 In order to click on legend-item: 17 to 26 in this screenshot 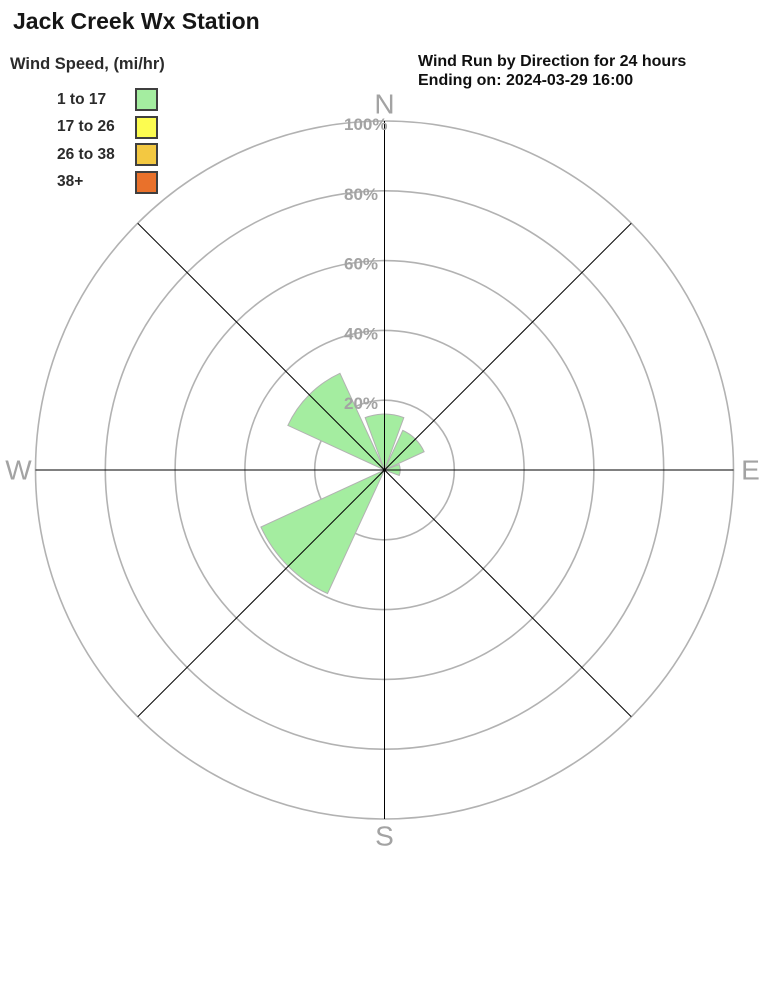, I will do `click(107, 127)`.